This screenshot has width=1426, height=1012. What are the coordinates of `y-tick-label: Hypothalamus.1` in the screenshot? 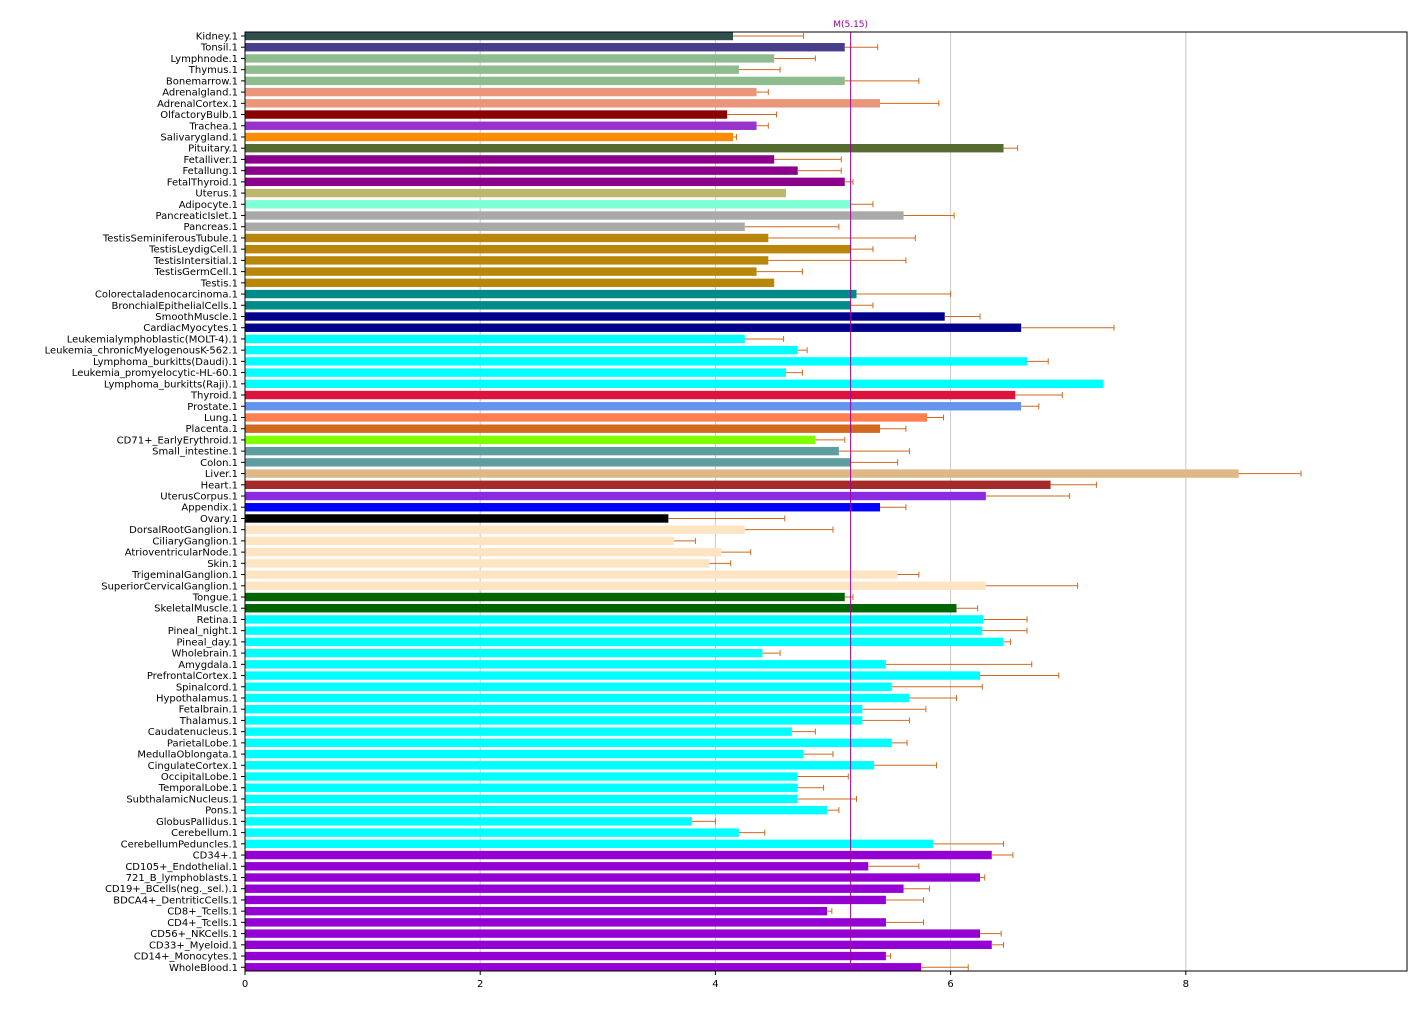 It's located at (197, 698).